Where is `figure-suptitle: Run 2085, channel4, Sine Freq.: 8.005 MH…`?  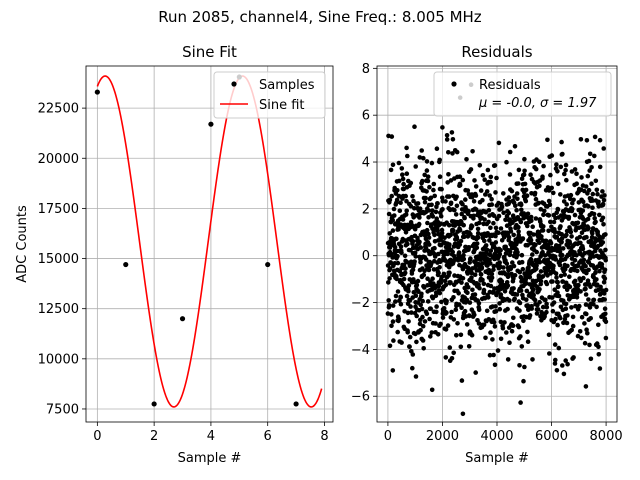 figure-suptitle: Run 2085, channel4, Sine Freq.: 8.005 MH… is located at coordinates (320, 17).